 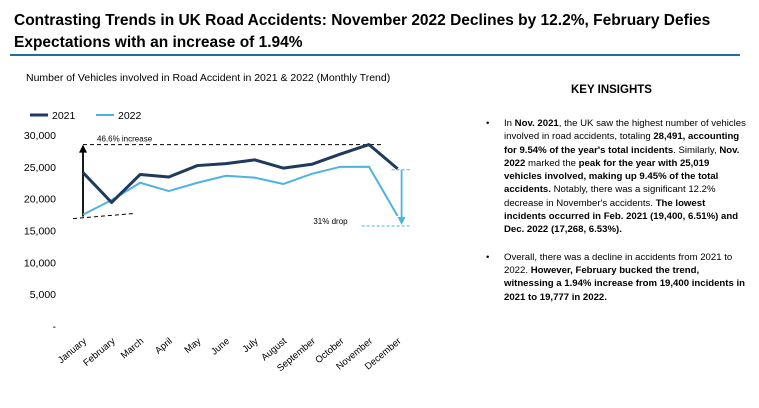 I want to click on y-tick-label: 5,000, so click(x=43, y=295).